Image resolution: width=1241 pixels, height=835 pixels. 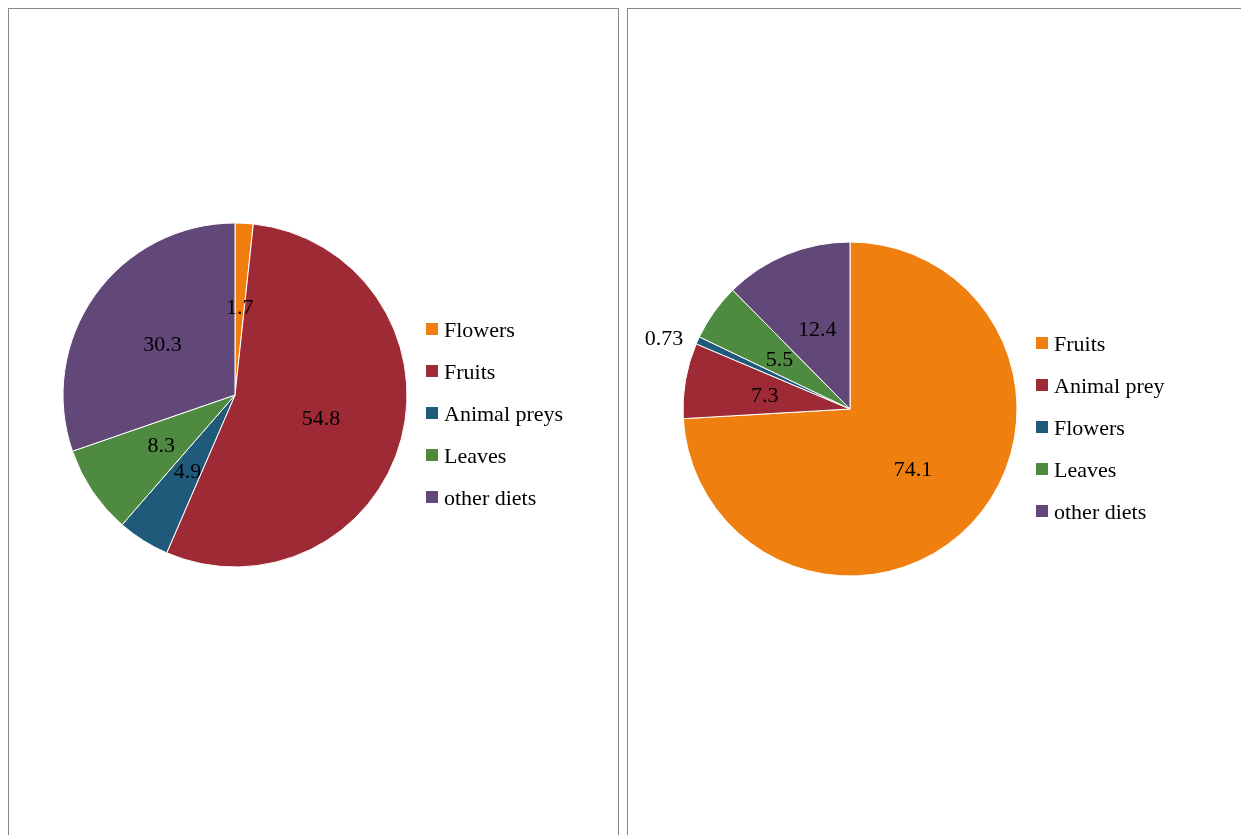 What do you see at coordinates (1109, 385) in the screenshot?
I see `legend-label: Animal prey` at bounding box center [1109, 385].